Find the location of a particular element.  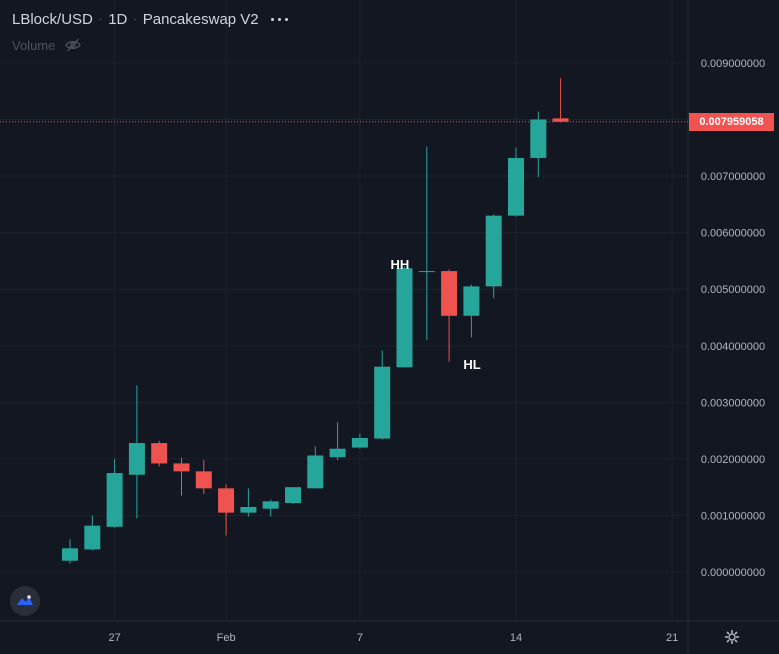

x-tick-label: 21 is located at coordinates (672, 638).